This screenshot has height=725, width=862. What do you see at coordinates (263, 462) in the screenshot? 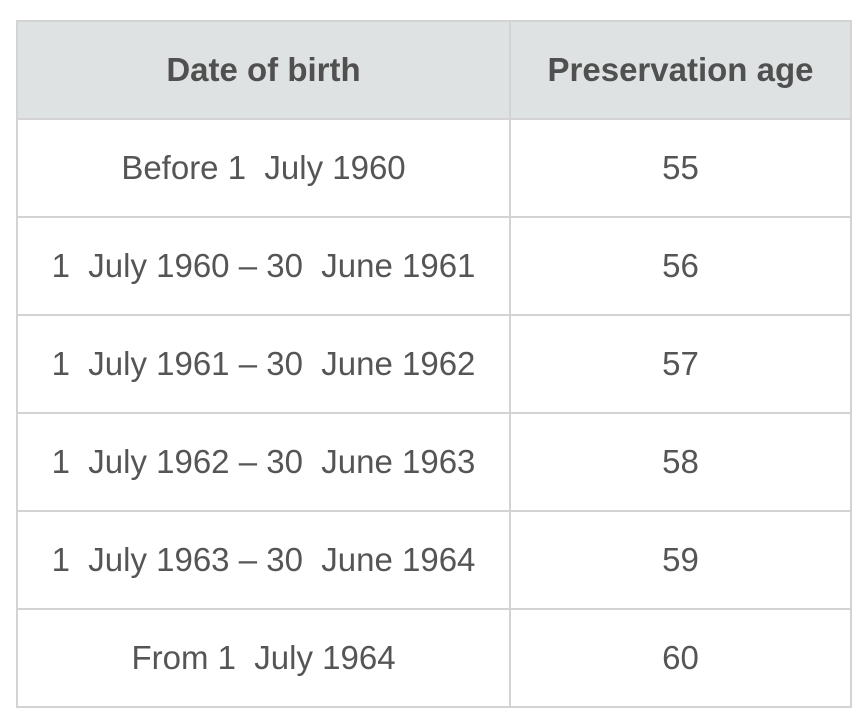
I see `date-of-birth-cell: 1 July 1962 – 30 June 1963` at bounding box center [263, 462].